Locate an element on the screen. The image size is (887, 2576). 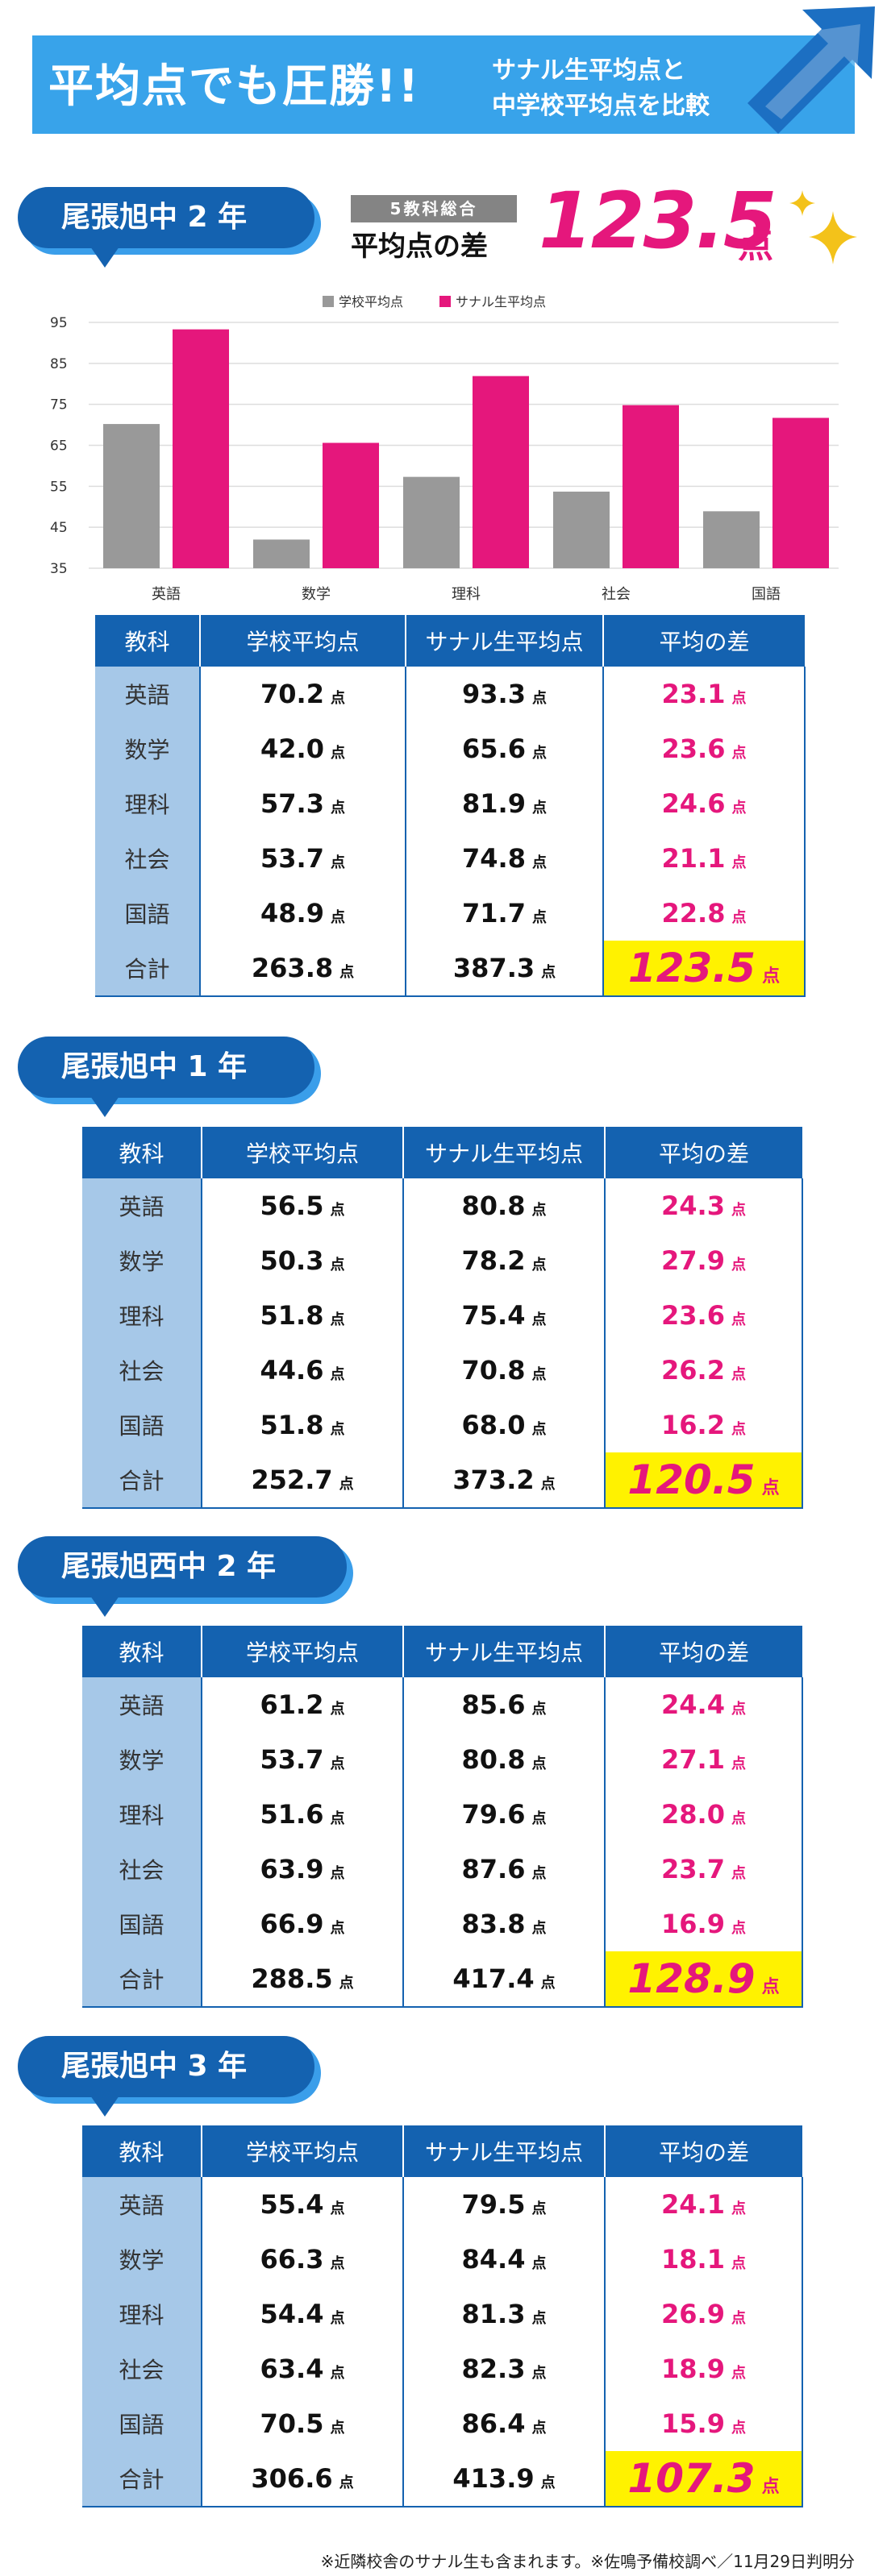
school-score-cell: 57.3 点 is located at coordinates (302, 803).